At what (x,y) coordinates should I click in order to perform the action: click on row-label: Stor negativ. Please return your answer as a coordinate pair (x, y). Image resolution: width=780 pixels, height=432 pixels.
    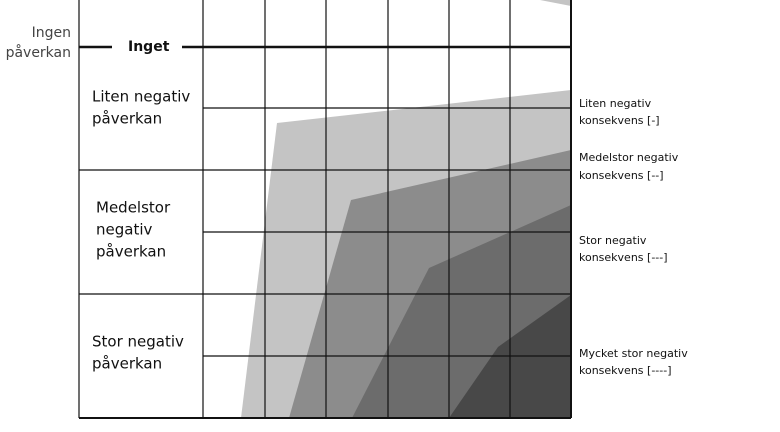
    Looking at the image, I should click on (138, 342).